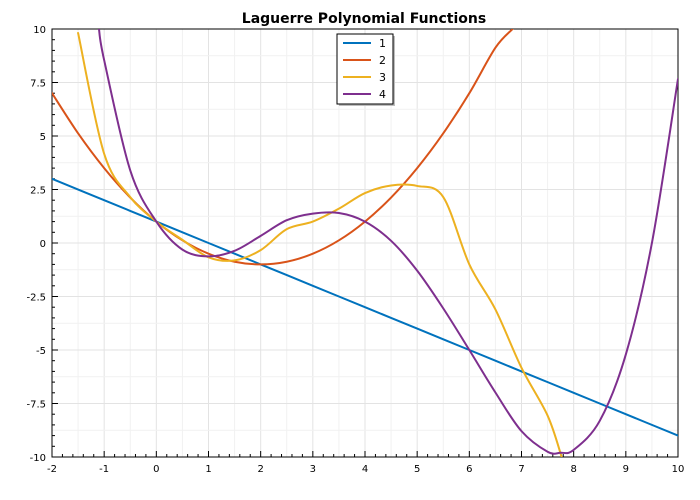 Image resolution: width=700 pixels, height=500 pixels. I want to click on y-tick-label: 2.5, so click(38, 191).